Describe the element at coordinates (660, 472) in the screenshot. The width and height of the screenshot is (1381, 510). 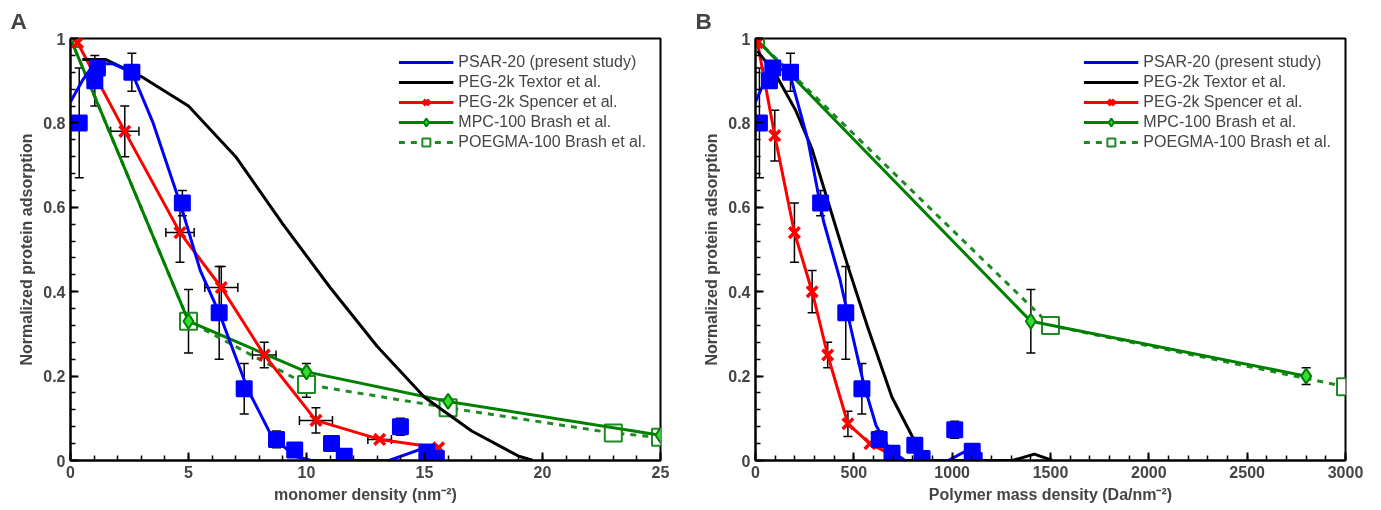
I see `x-tick-label: 25` at that location.